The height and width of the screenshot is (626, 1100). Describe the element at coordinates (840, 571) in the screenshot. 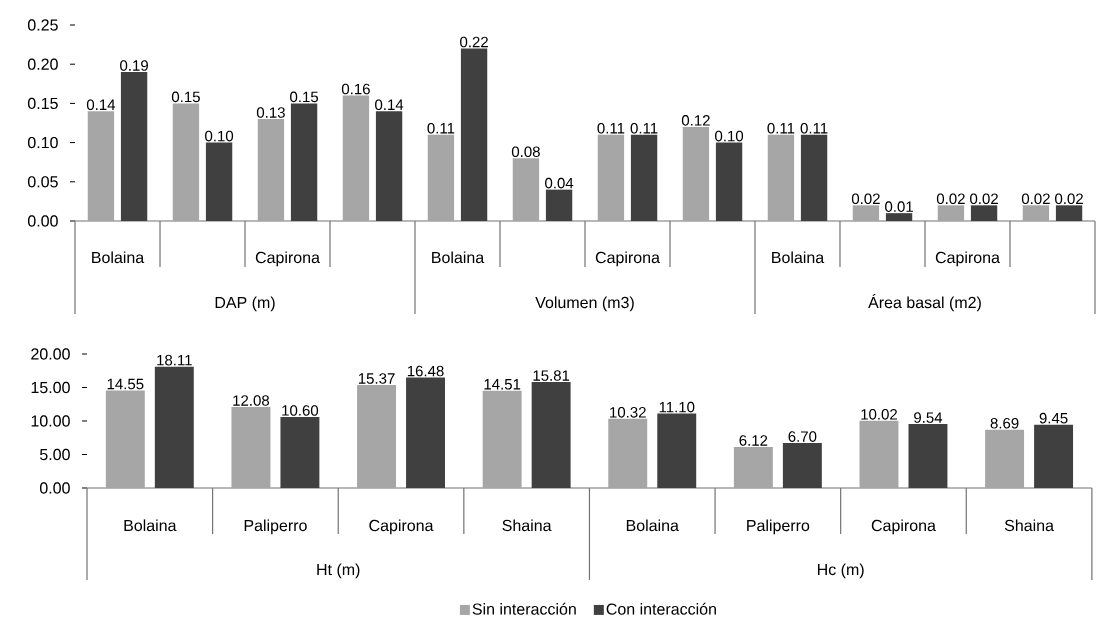

I see `text: Hc (m)` at that location.